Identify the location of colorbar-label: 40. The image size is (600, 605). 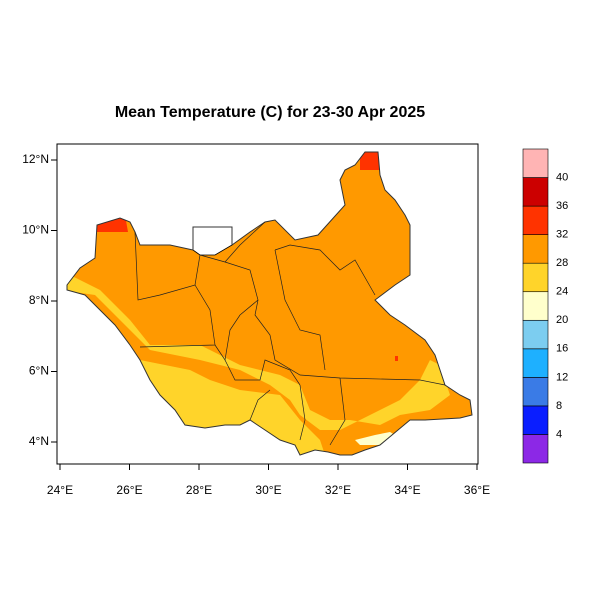
(562, 177).